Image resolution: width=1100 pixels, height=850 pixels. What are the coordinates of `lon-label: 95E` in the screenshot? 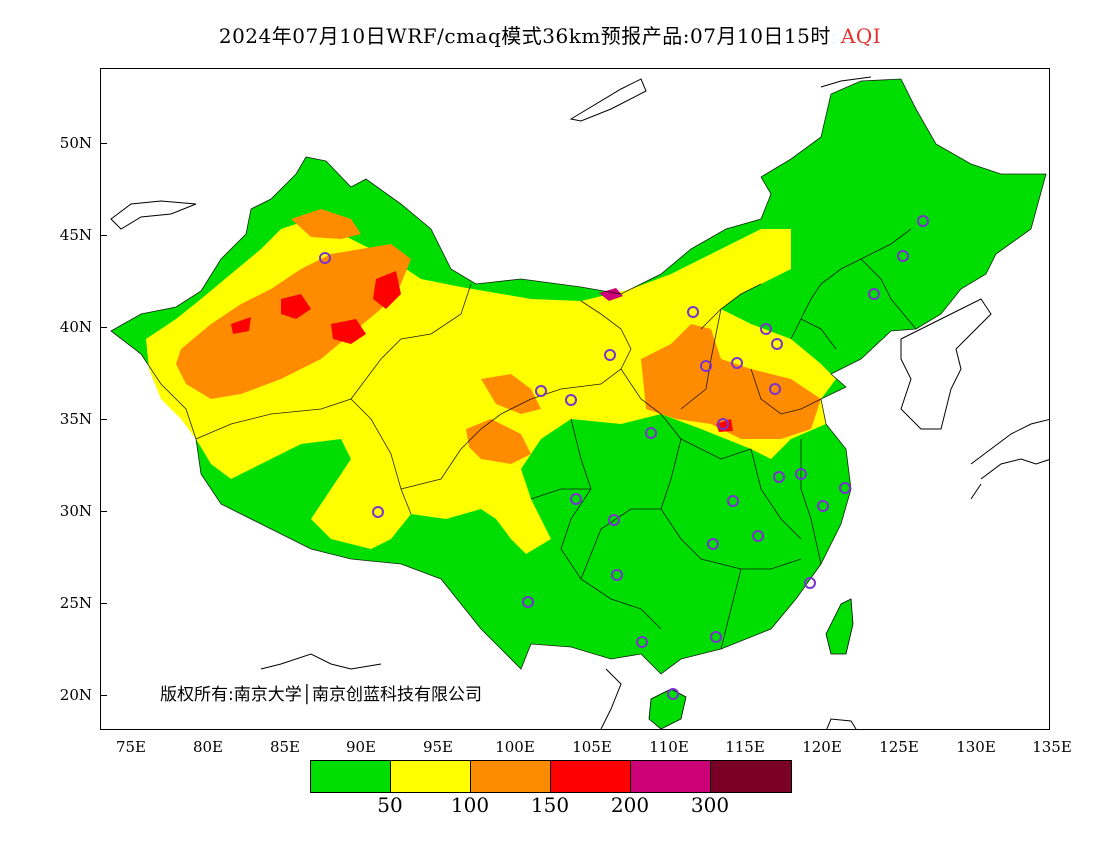 It's located at (438, 747).